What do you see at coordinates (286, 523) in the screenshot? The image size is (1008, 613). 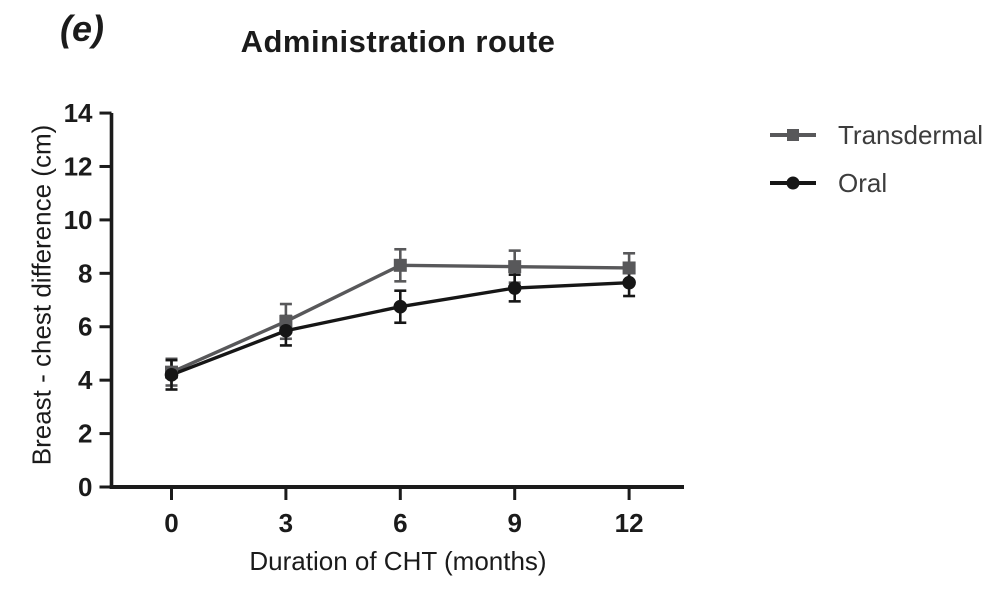 I see `svg-text: 3` at bounding box center [286, 523].